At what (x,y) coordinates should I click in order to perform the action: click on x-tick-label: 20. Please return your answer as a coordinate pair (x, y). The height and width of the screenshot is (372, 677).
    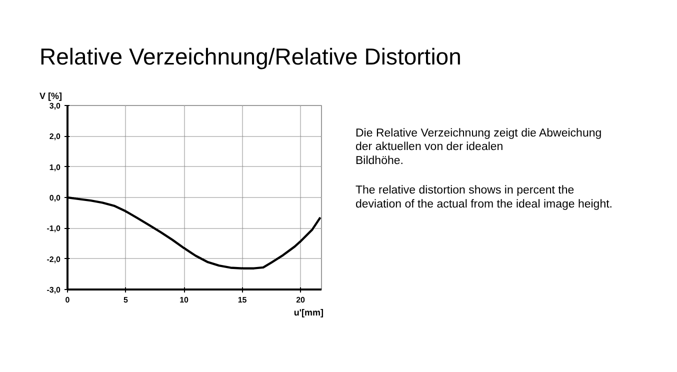
    Looking at the image, I should click on (301, 300).